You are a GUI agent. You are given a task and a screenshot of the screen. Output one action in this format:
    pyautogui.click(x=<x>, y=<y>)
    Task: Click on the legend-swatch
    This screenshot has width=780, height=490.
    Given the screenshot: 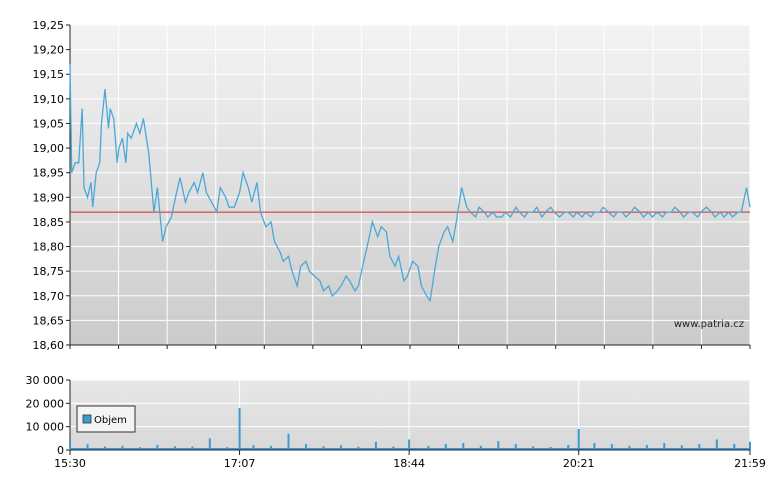 What is the action you would take?
    pyautogui.click(x=87, y=419)
    